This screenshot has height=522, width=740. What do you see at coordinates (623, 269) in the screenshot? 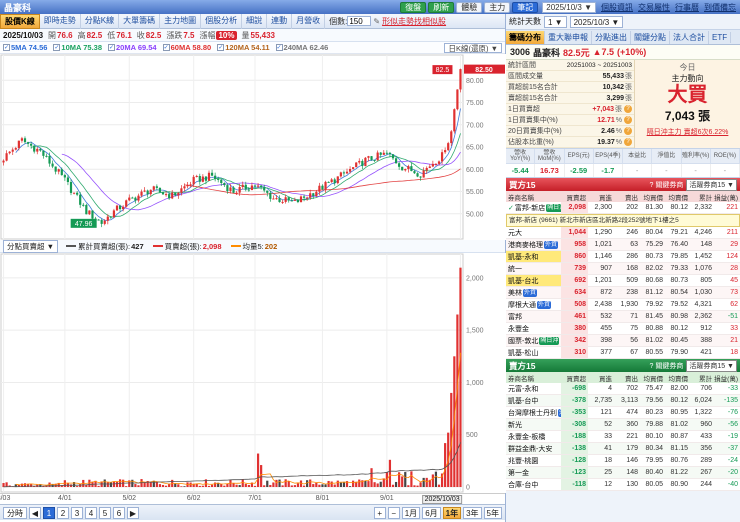
I see `table-row: 統一 739 907 168 82.02 79.33 1,076 28` at bounding box center [623, 269].